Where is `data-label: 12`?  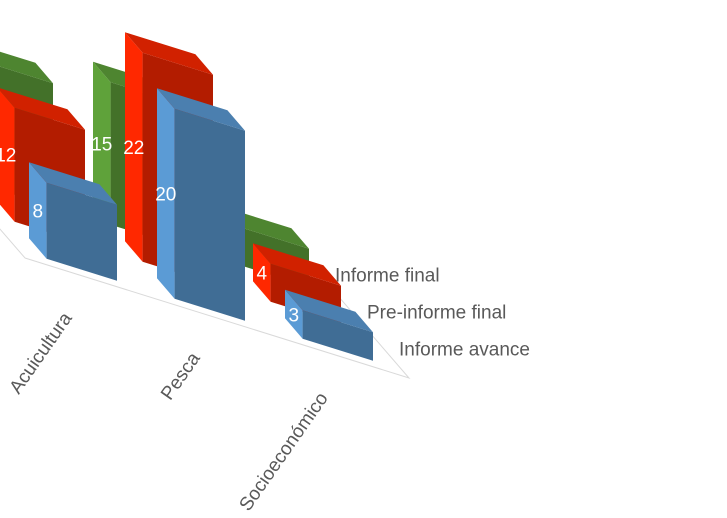
data-label: 12 is located at coordinates (8, 156).